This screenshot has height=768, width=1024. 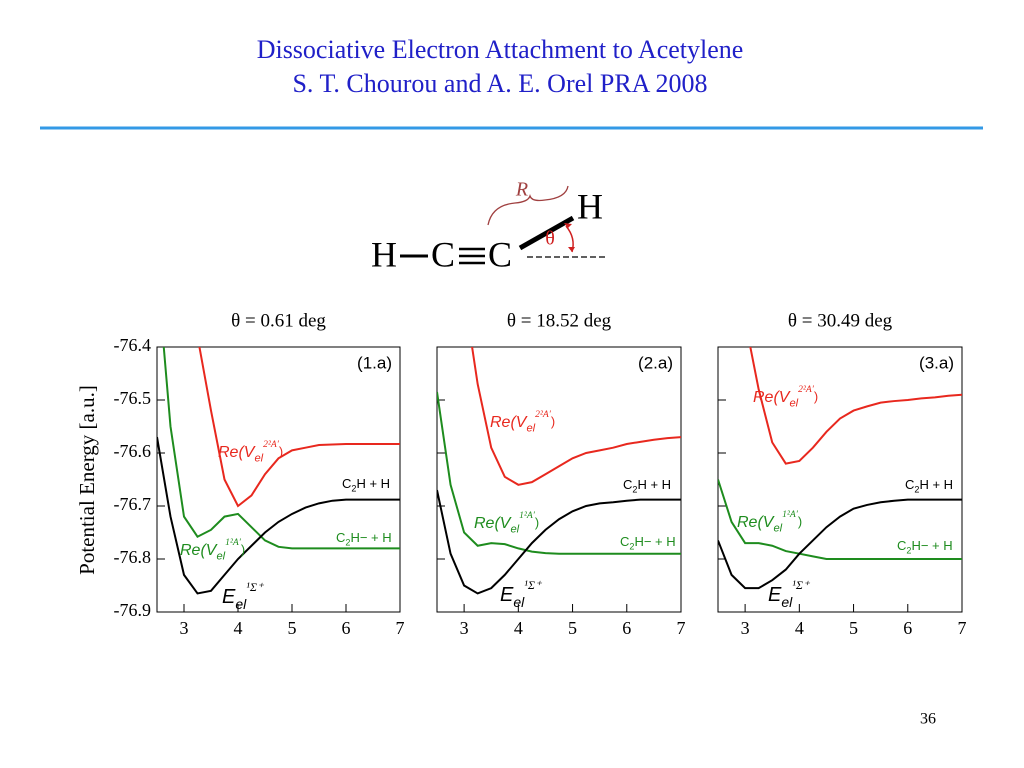 What do you see at coordinates (590, 206) in the screenshot?
I see `atom: H` at bounding box center [590, 206].